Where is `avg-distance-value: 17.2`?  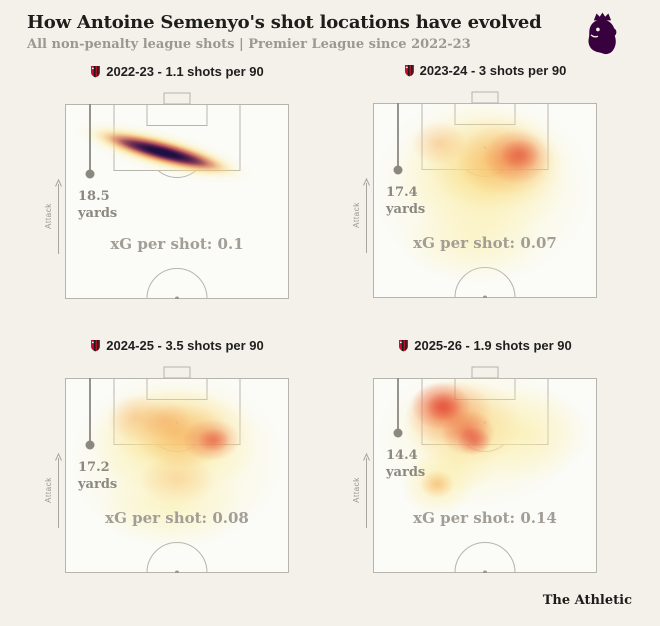 avg-distance-value: 17.2 is located at coordinates (94, 467).